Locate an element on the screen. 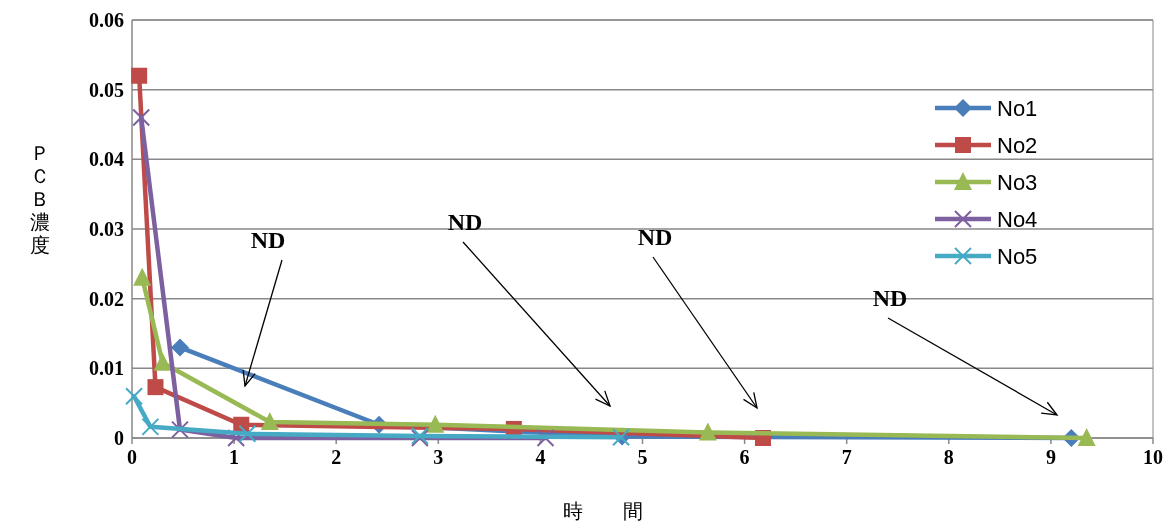 Image resolution: width=1168 pixels, height=524 pixels. y-tick-label: 0.06 is located at coordinates (106, 20).